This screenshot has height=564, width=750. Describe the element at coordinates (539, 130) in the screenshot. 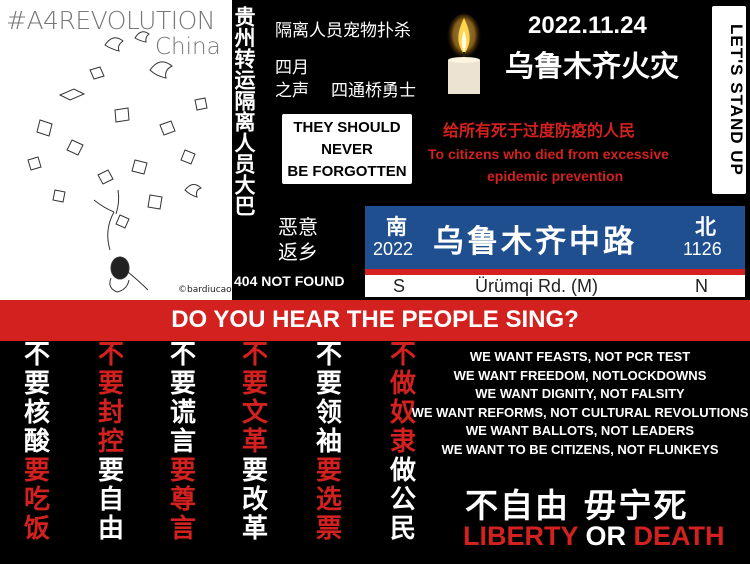

I see `dedication-zh: 给所有死于过度防疫的人民` at that location.